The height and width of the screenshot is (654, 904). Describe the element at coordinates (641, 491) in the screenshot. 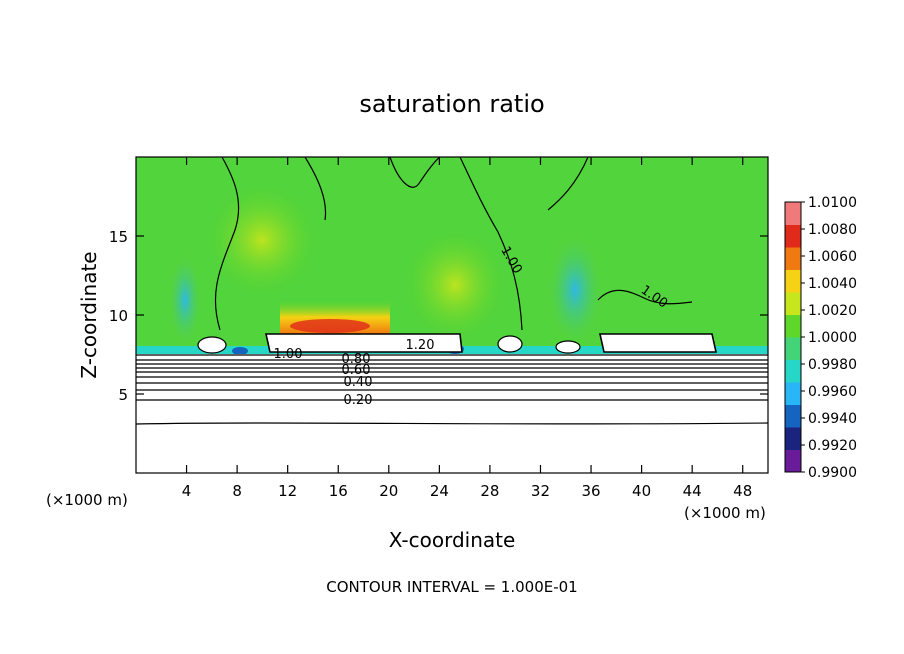

I see `x-tick-label: 40` at that location.